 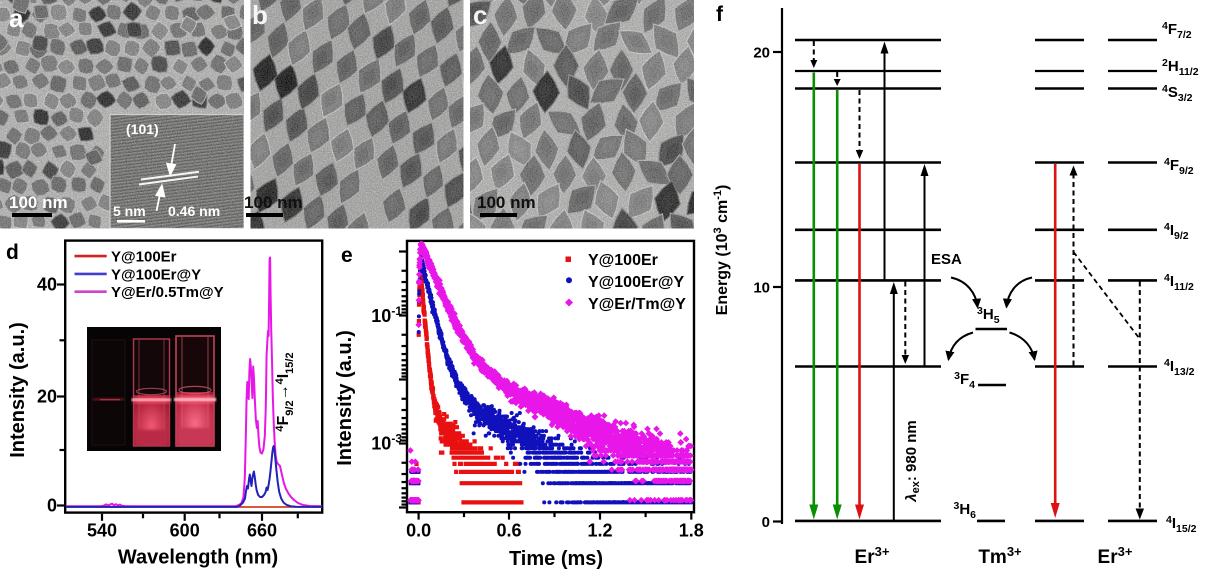 What do you see at coordinates (142, 129) in the screenshot?
I see `svg-text: (101)` at bounding box center [142, 129].